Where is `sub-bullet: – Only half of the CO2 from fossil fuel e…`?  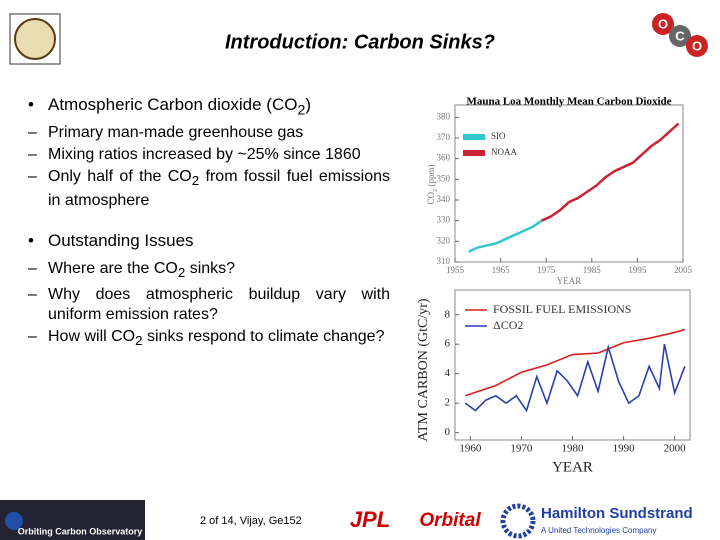 sub-bullet: – Only half of the CO2 from fossil fuel e… is located at coordinates (209, 189).